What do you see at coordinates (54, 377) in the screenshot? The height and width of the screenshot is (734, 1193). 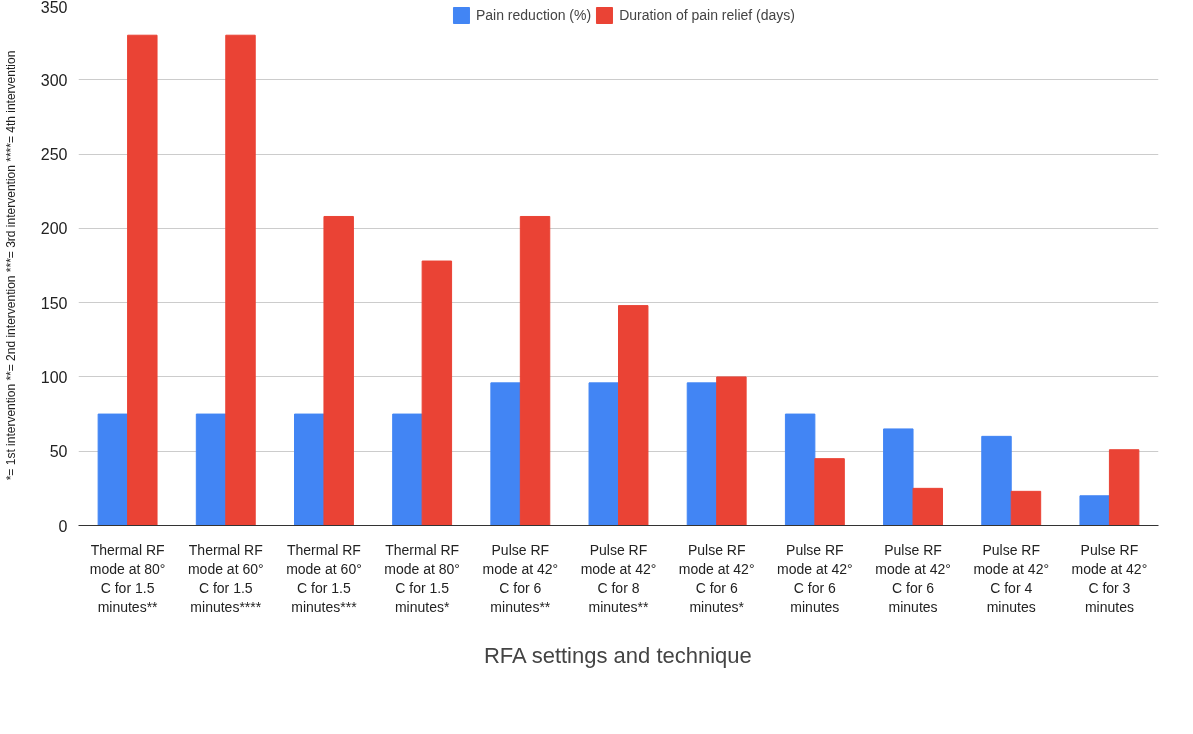 I see `y-tick-label: 100` at bounding box center [54, 377].